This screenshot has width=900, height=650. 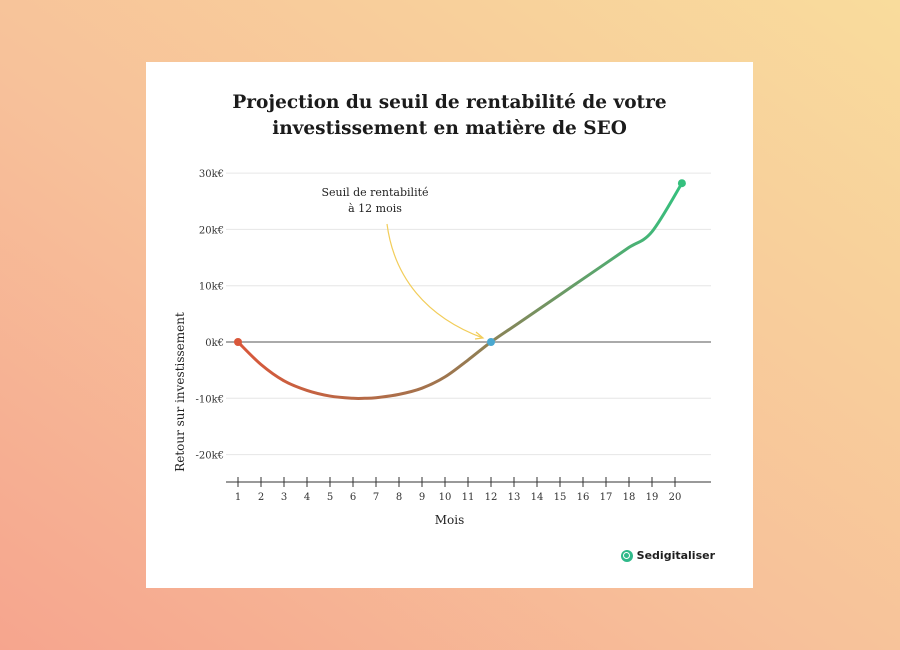 What do you see at coordinates (491, 342) in the screenshot?
I see `breakeven-point` at bounding box center [491, 342].